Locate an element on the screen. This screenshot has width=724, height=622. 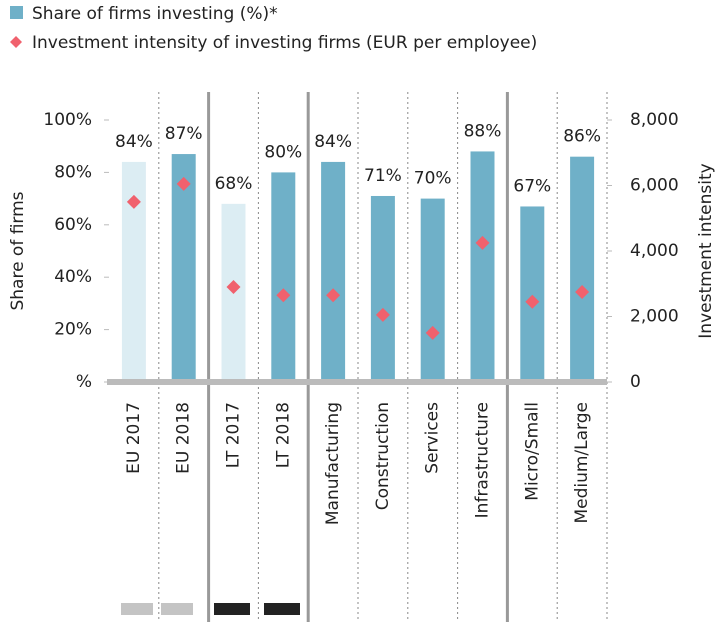
x-tick-label: Manufacturing is located at coordinates (333, 463).